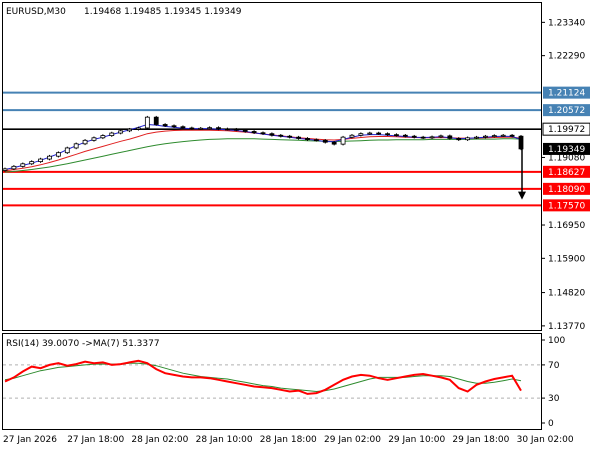  Describe the element at coordinates (554, 399) in the screenshot. I see `rsi-y-tick-label: 30` at that location.